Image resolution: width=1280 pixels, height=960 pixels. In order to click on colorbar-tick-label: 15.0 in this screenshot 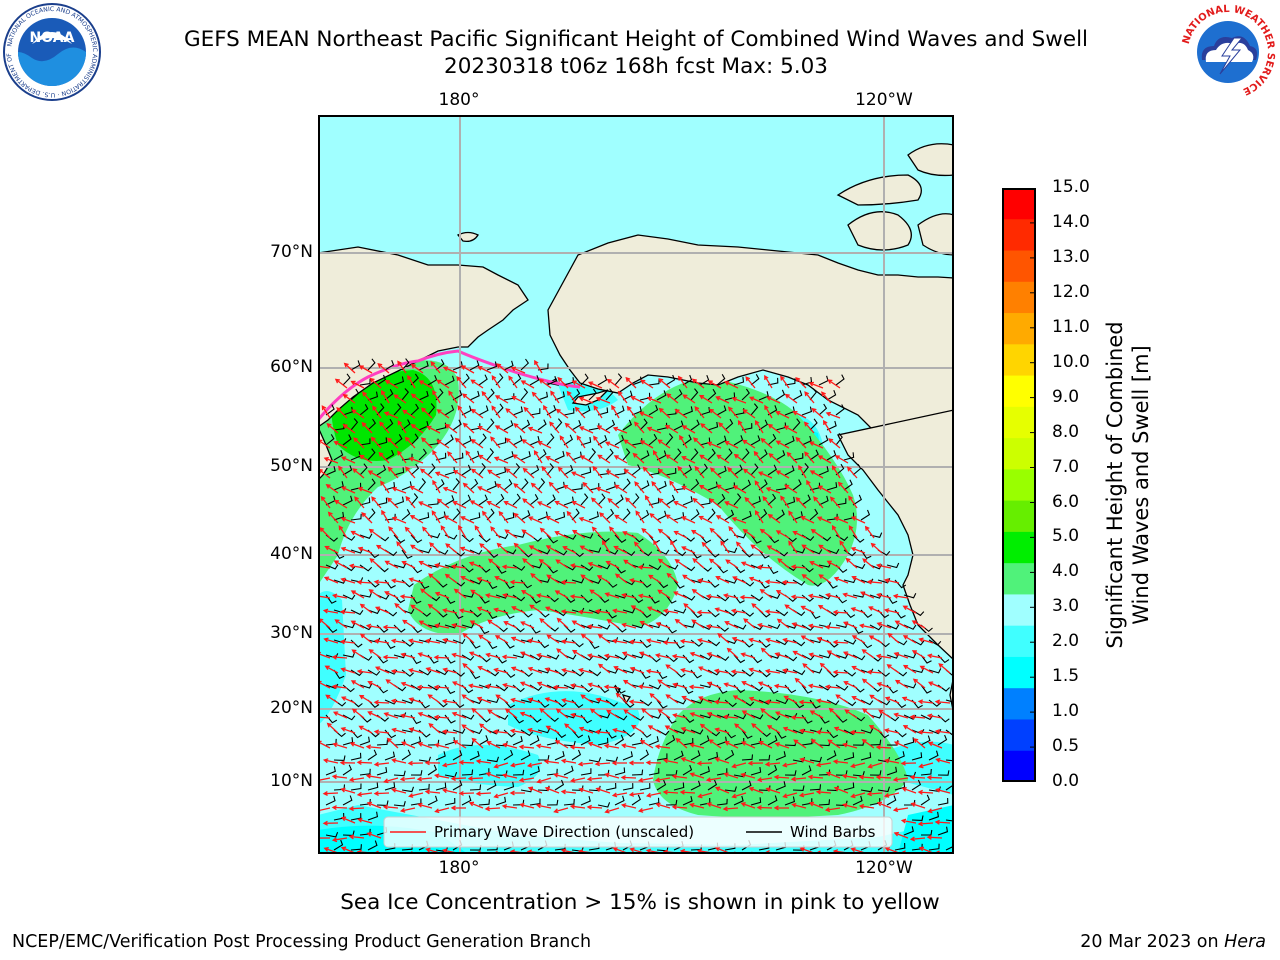, I will do `click(1071, 187)`.